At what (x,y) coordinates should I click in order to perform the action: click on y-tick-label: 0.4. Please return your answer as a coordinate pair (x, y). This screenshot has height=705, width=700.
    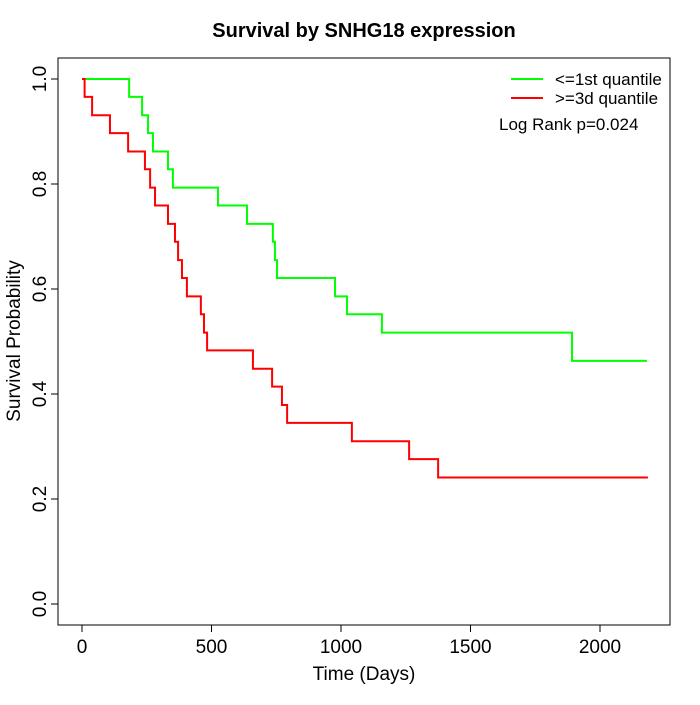
    Looking at the image, I should click on (40, 393).